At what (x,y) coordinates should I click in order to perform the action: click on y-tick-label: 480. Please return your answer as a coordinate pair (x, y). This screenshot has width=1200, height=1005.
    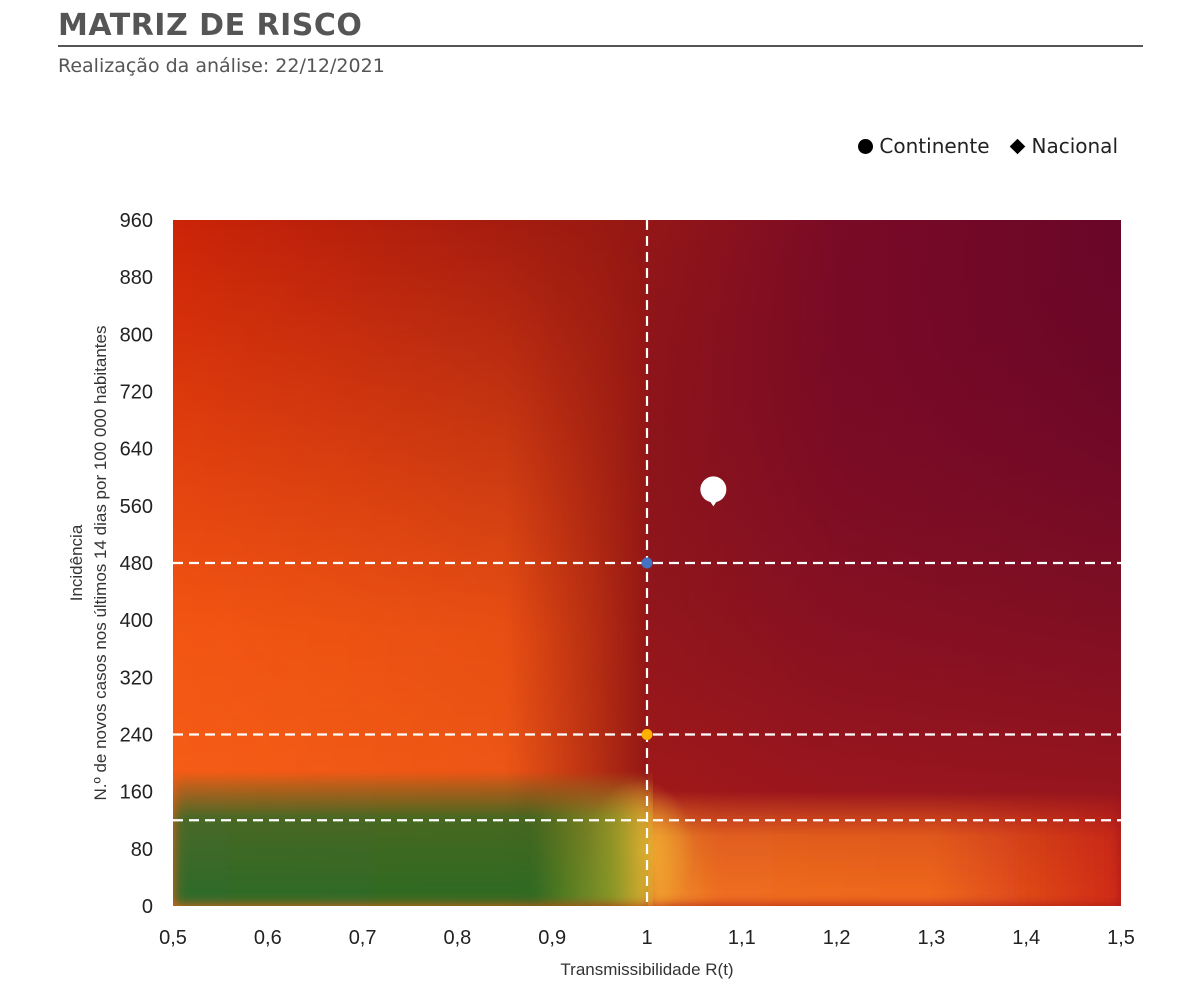
    Looking at the image, I should click on (136, 564).